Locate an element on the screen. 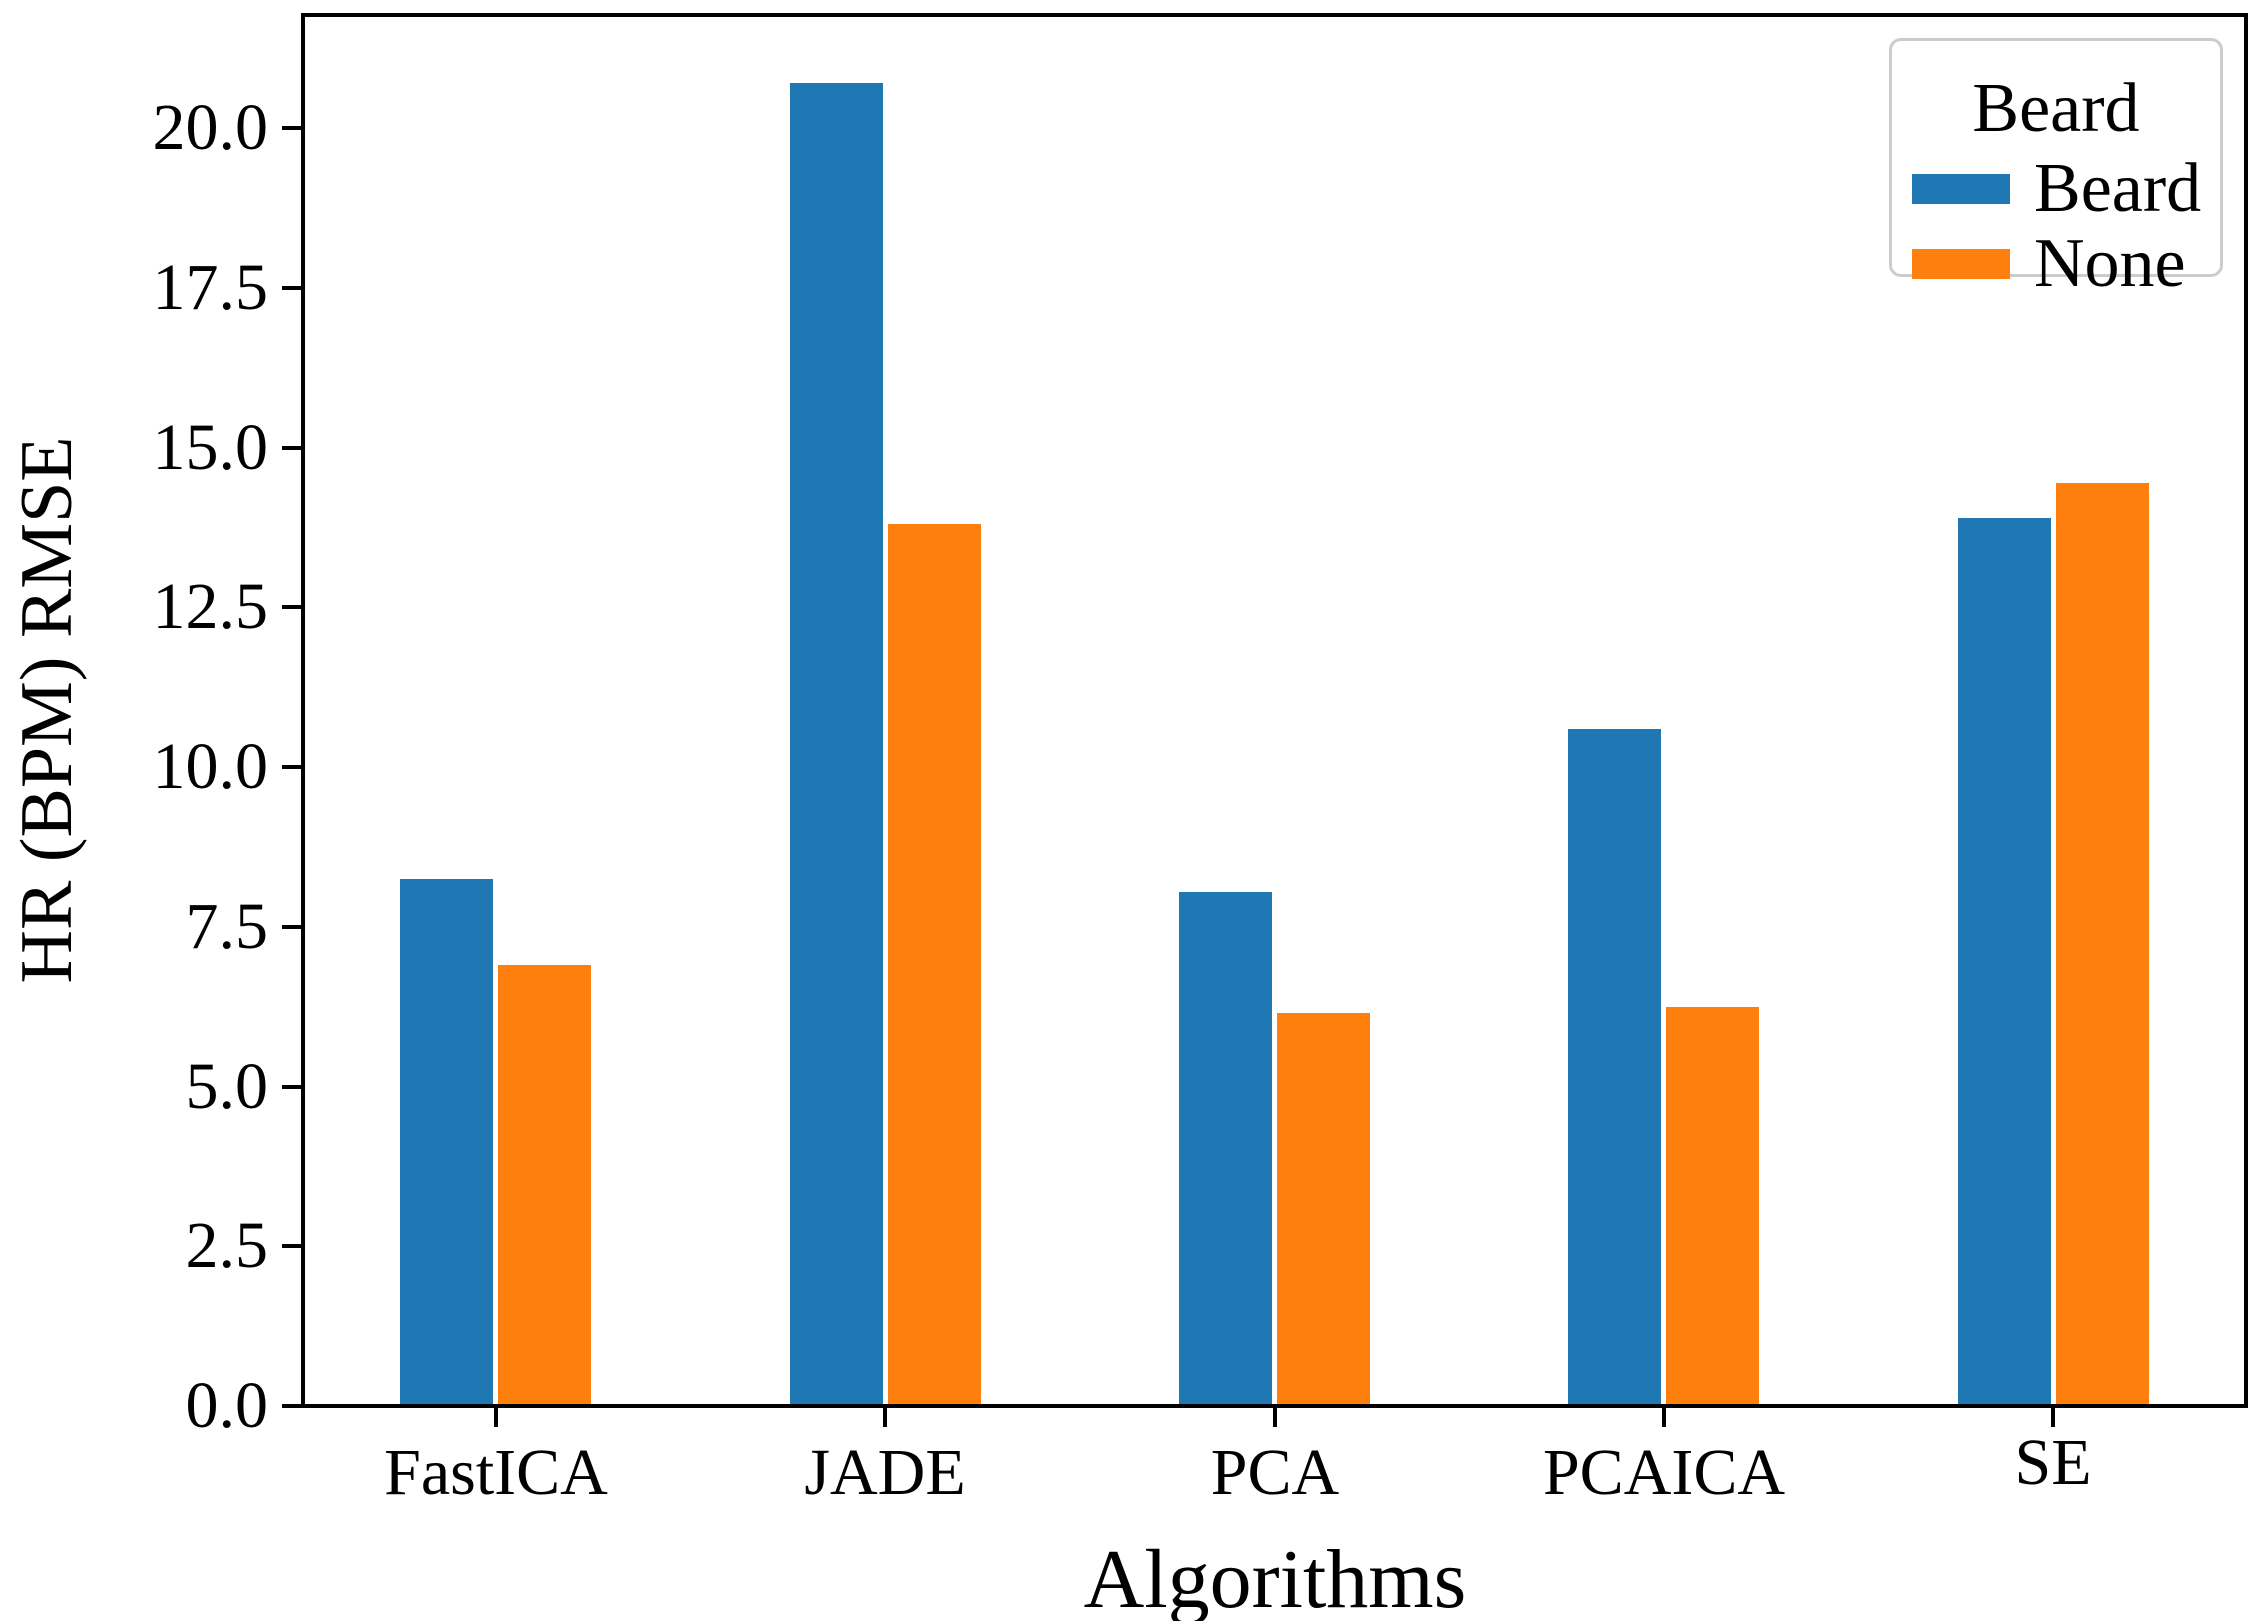 Image resolution: width=2266 pixels, height=1621 pixels. bar-jade-beard is located at coordinates (836, 744).